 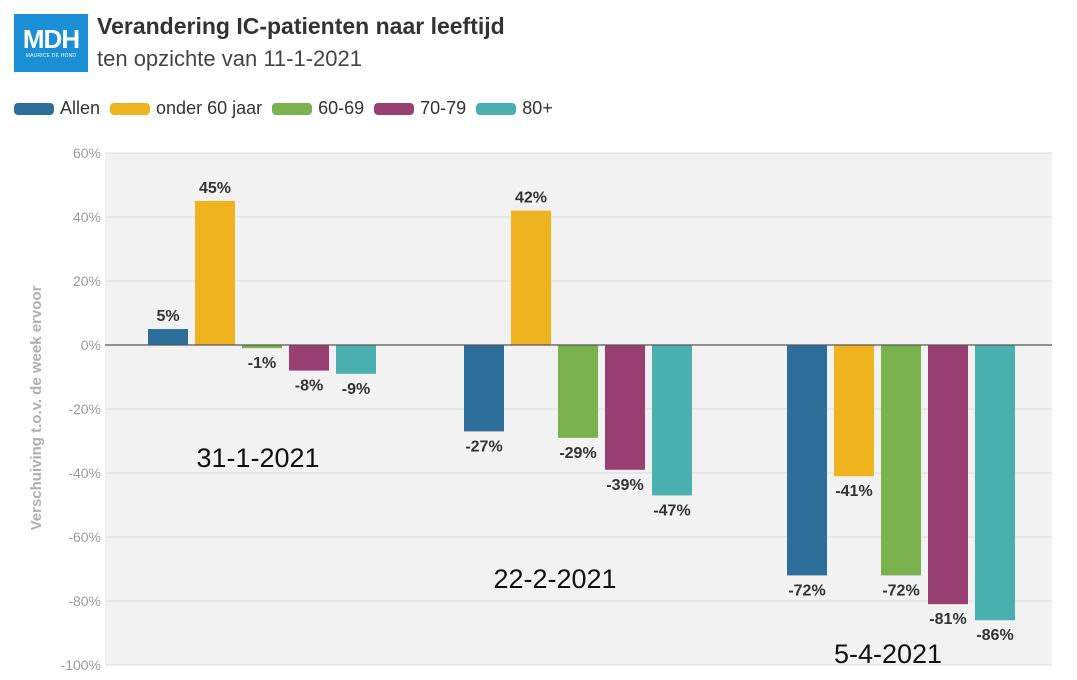 What do you see at coordinates (51, 56) in the screenshot?
I see `logo-subtext: MAURICE DE HOND` at bounding box center [51, 56].